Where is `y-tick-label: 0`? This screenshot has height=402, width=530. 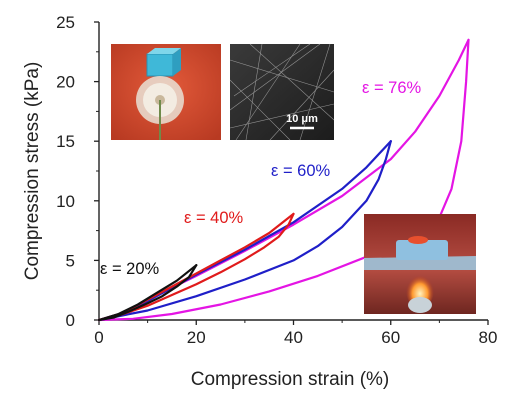 y-tick-label: 0 is located at coordinates (70, 320).